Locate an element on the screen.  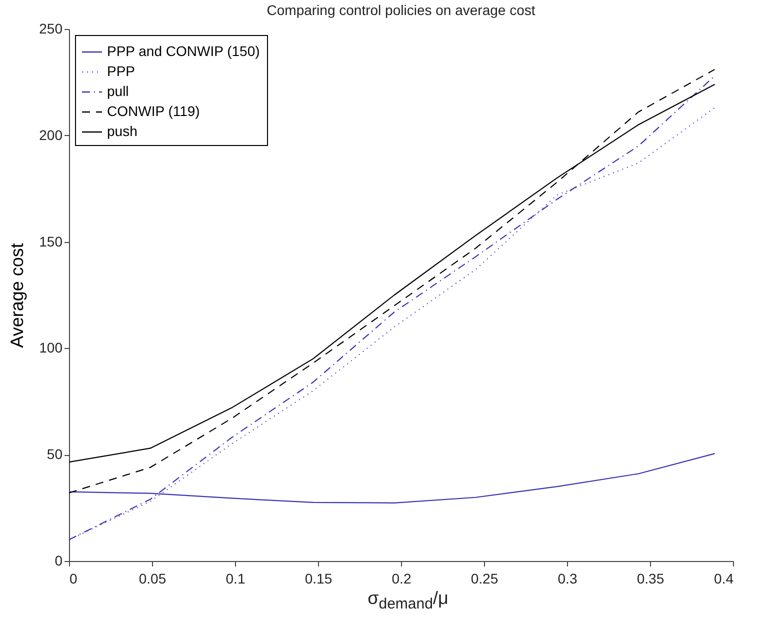
legend-label: pull is located at coordinates (118, 91).